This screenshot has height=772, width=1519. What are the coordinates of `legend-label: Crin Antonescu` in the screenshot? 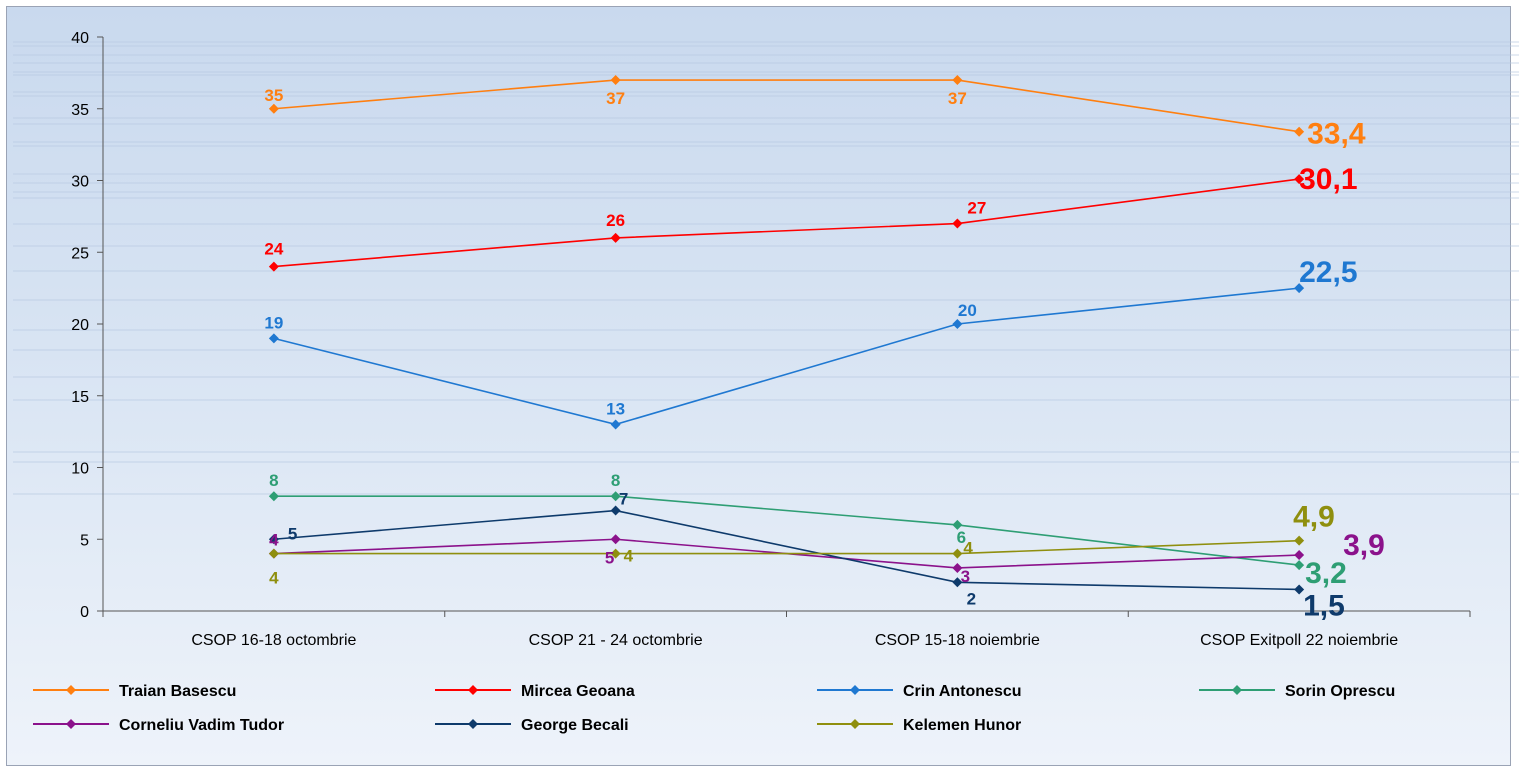 It's located at (962, 691).